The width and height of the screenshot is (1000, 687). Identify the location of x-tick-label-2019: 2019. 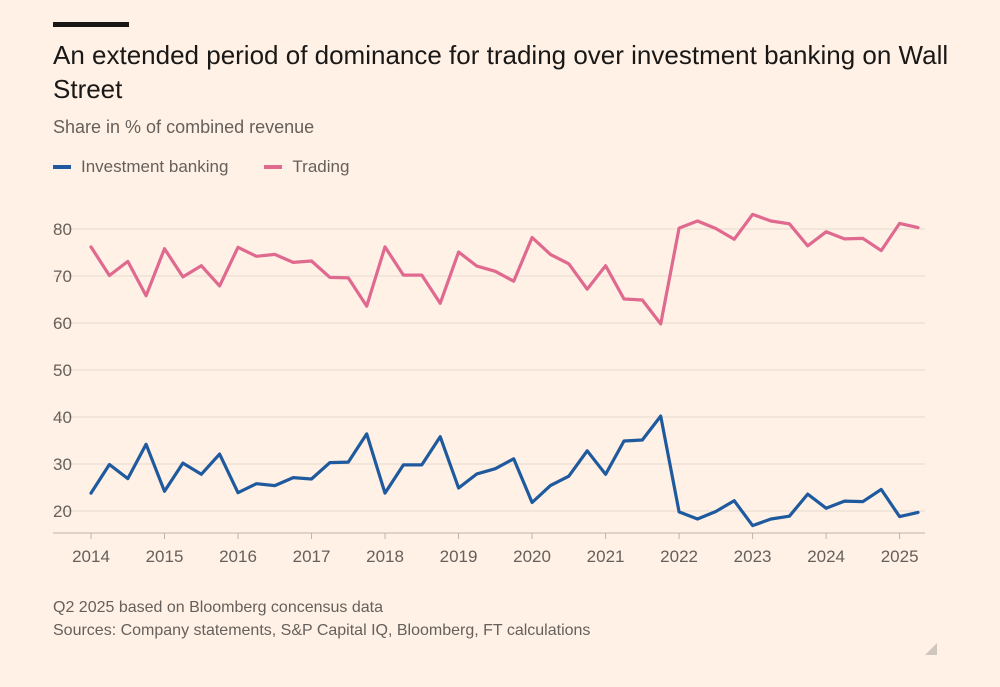
(459, 556).